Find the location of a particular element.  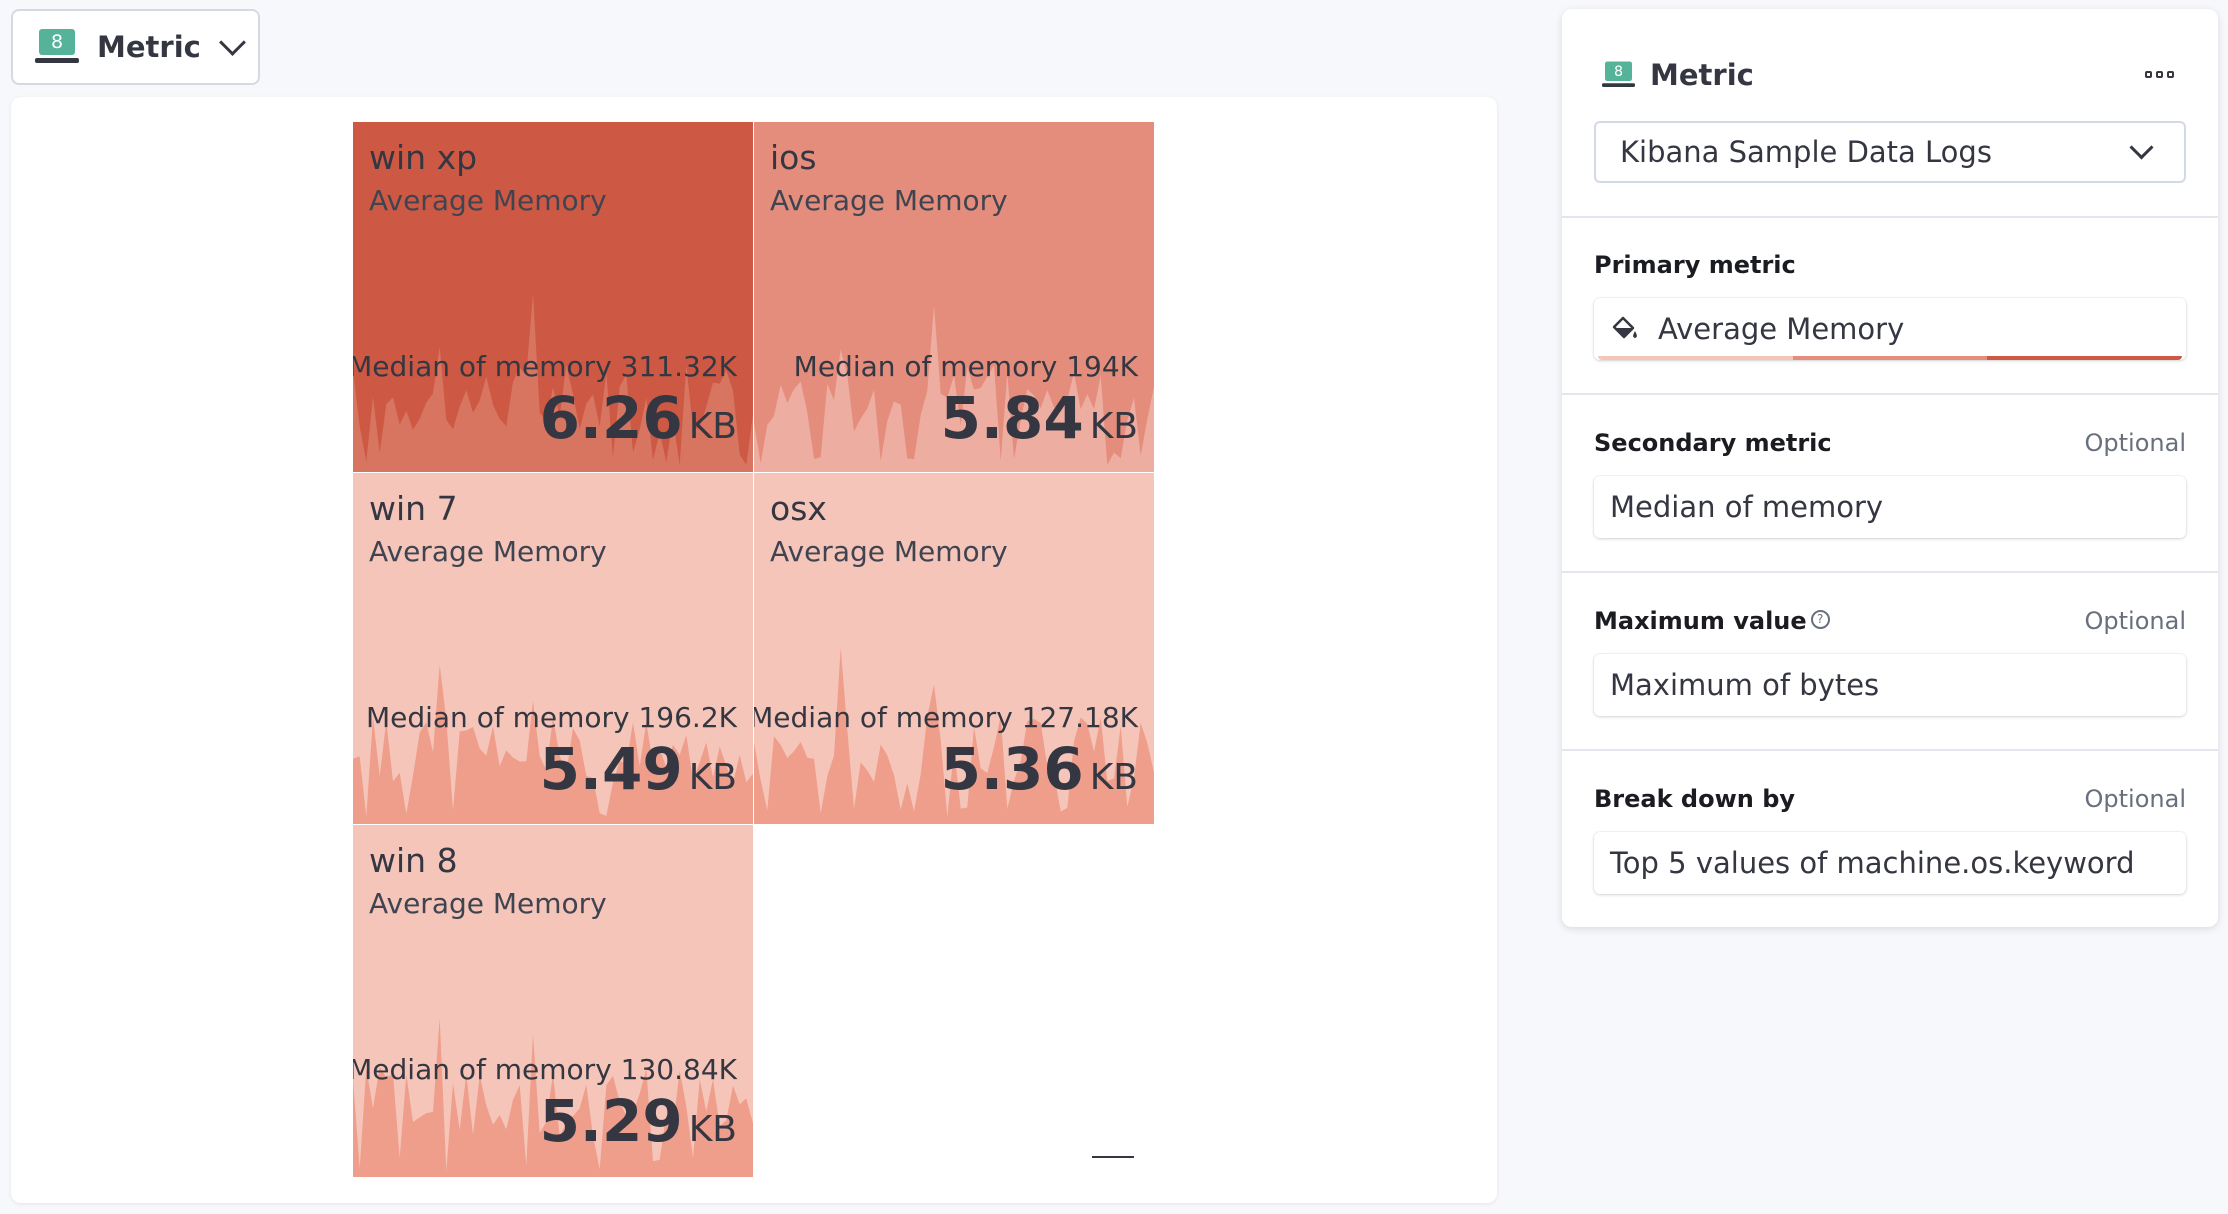

chart-type-label: Metric is located at coordinates (149, 47).